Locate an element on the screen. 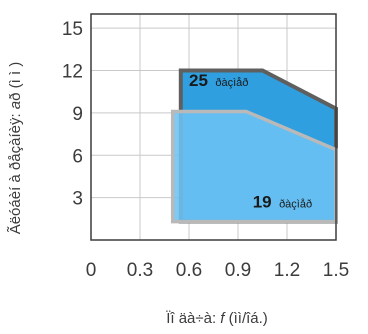 The image size is (368, 334). x-axis-label: Ïî äà÷à: f (ìì/îá.) is located at coordinates (217, 318).